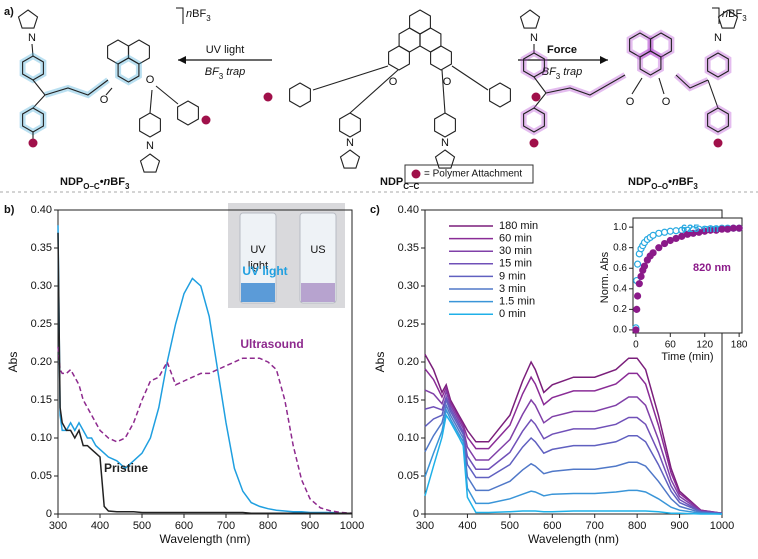  Describe the element at coordinates (687, 357) in the screenshot. I see `x-axis-title: Time (min)` at that location.